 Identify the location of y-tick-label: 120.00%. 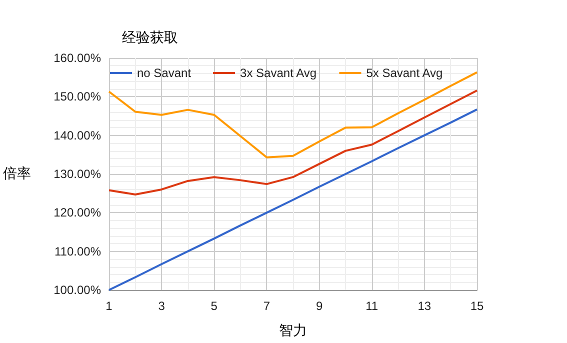
(78, 213).